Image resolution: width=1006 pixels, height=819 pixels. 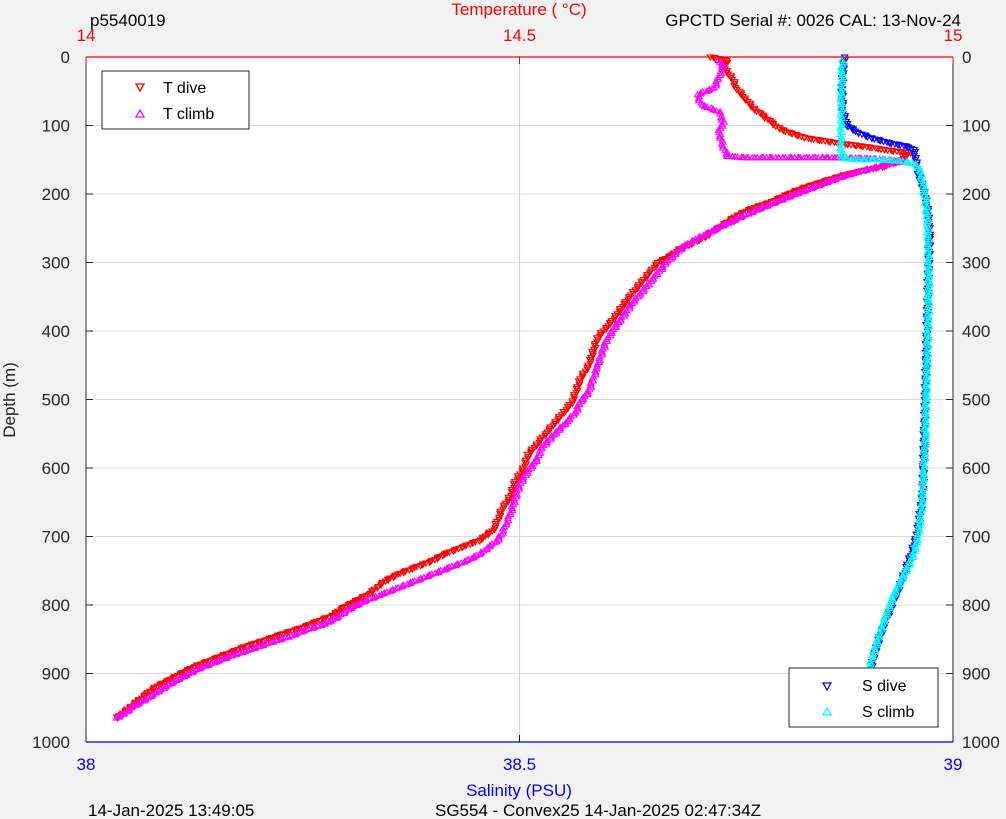 I want to click on salinity-tick-label: 39, so click(x=953, y=764).